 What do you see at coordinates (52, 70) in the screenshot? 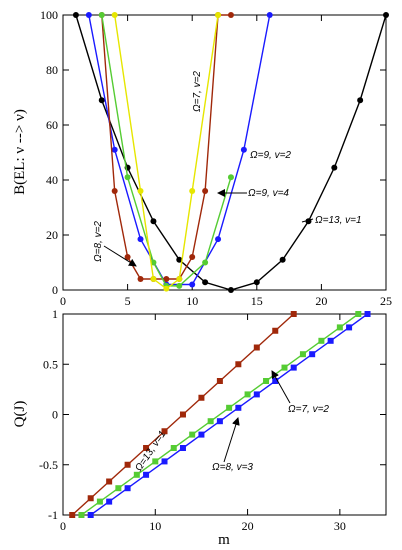
I see `y-tick-label: 80` at bounding box center [52, 70].